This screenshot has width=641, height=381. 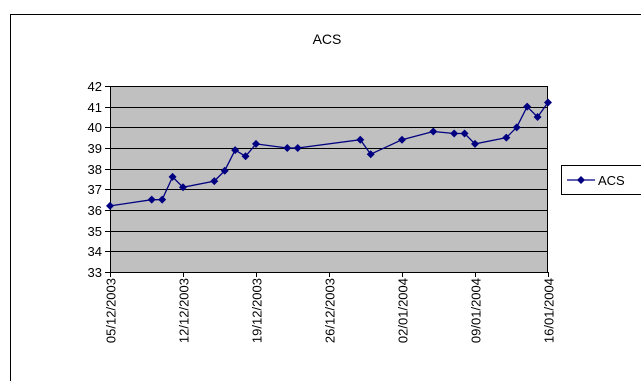 What do you see at coordinates (99, 179) in the screenshot?
I see `y-axis-ticks: 33 34 35 36 37 38 39 40 41 42` at bounding box center [99, 179].